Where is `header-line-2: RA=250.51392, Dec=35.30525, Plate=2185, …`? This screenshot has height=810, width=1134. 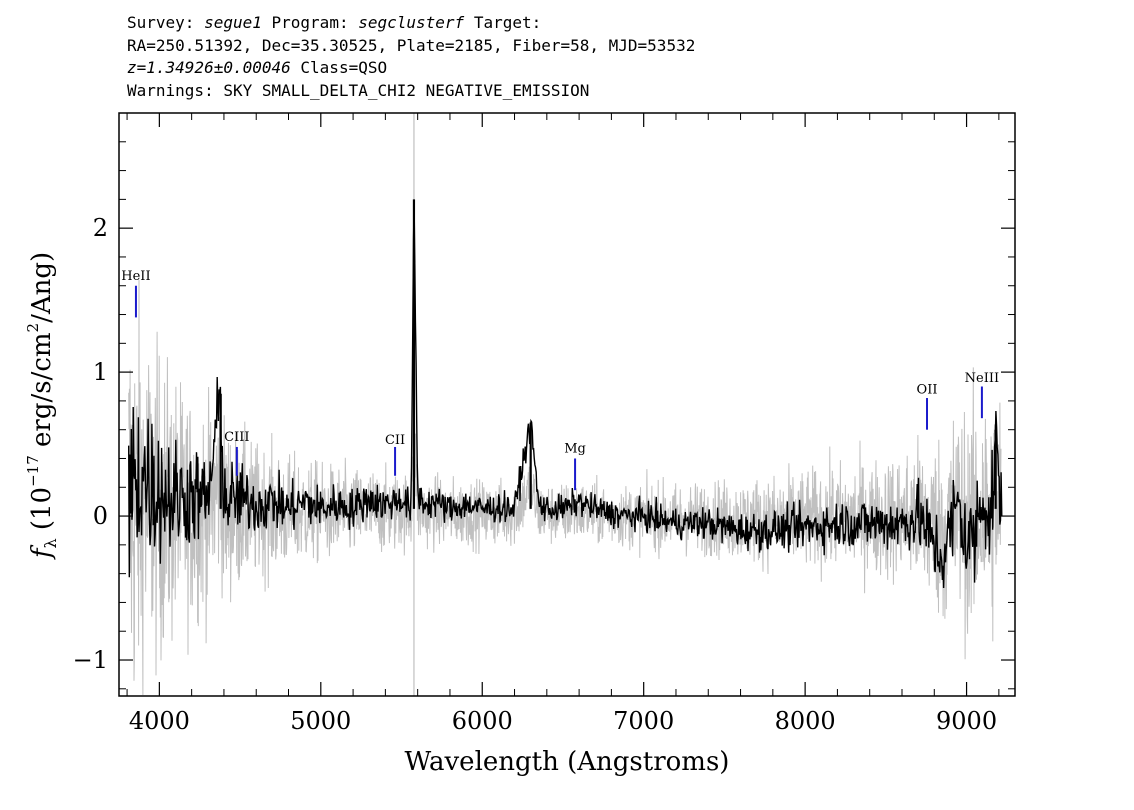 header-line-2: RA=250.51392, Dec=35.30525, Plate=2185, … is located at coordinates (411, 45).